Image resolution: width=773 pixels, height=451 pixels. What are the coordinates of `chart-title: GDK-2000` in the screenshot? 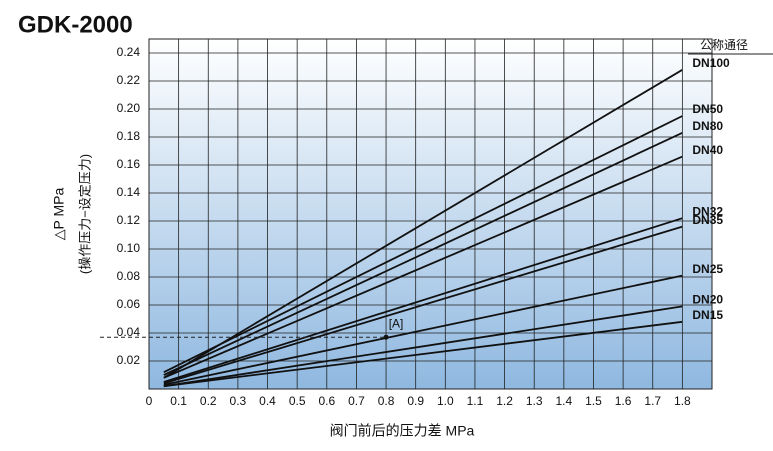 It's located at (75, 24).